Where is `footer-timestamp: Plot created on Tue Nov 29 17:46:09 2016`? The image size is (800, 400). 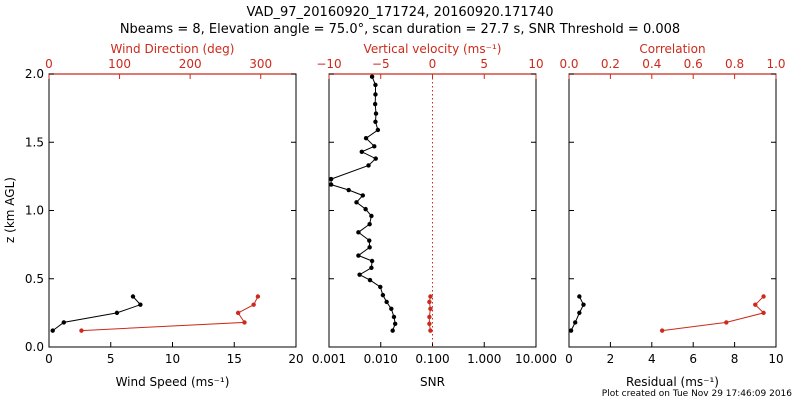 footer-timestamp: Plot created on Tue Nov 29 17:46:09 2016 is located at coordinates (697, 394).